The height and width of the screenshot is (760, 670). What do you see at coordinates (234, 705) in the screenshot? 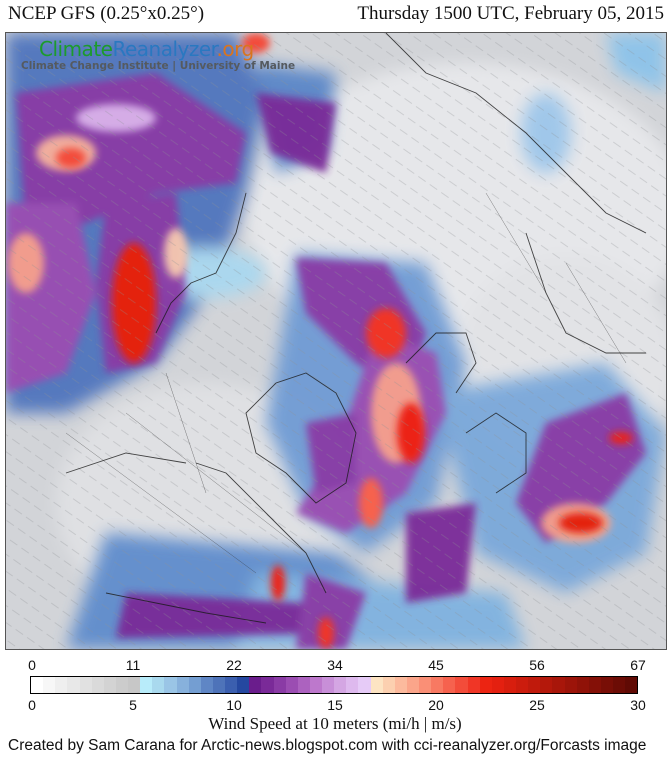
I see `tick-ms-10: 10` at bounding box center [234, 705].